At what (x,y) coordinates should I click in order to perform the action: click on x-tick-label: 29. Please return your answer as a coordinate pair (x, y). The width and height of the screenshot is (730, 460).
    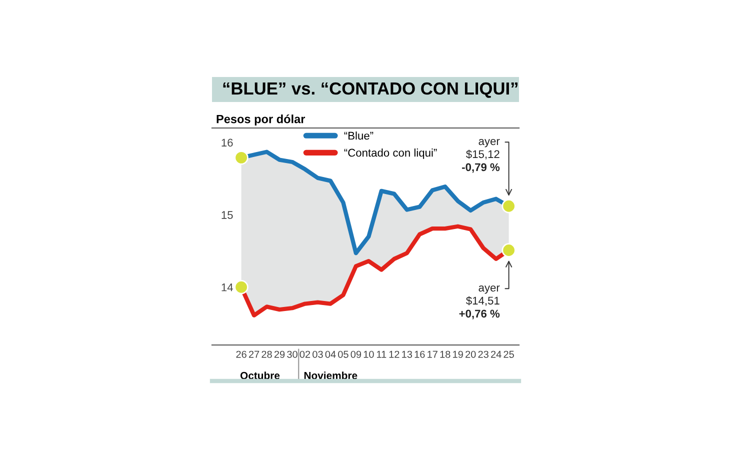
    Looking at the image, I should click on (279, 354).